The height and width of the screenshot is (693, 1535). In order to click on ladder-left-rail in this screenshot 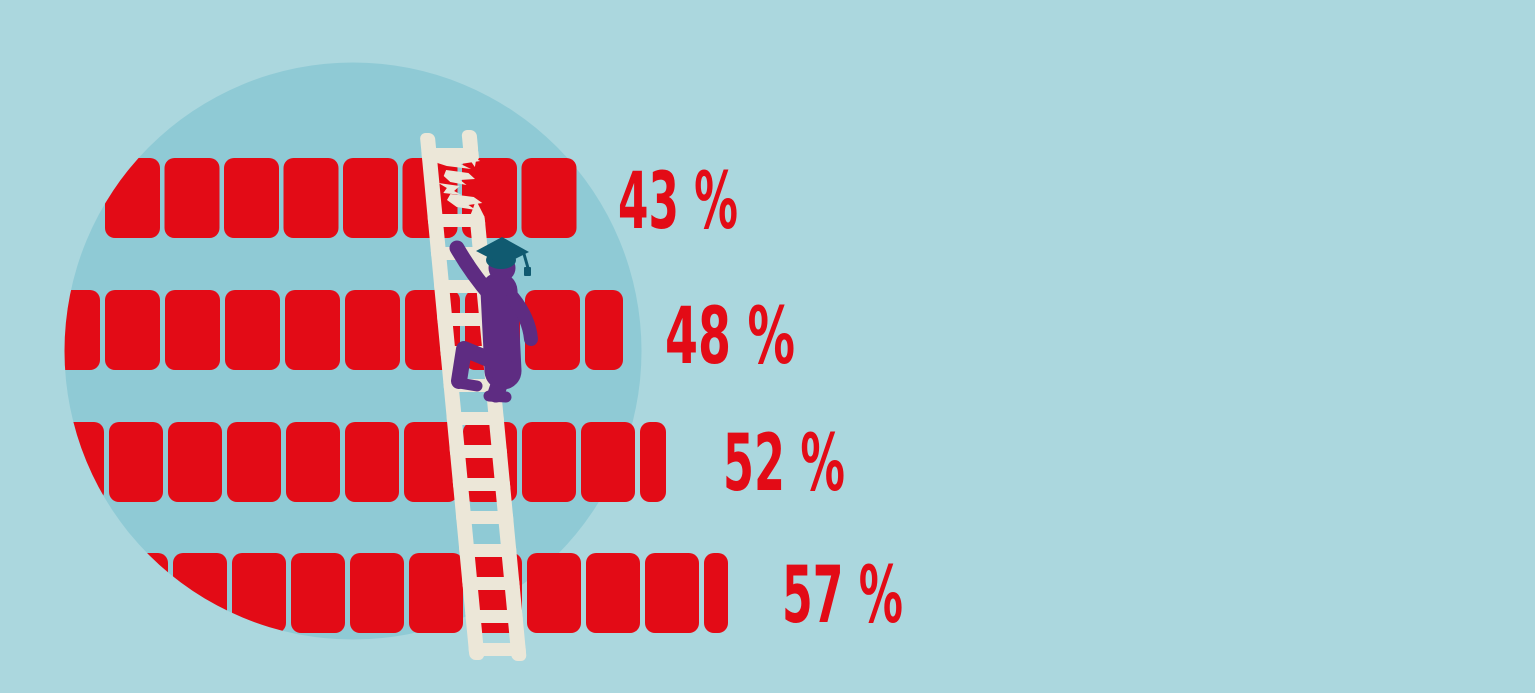, I will do `click(452, 396)`.